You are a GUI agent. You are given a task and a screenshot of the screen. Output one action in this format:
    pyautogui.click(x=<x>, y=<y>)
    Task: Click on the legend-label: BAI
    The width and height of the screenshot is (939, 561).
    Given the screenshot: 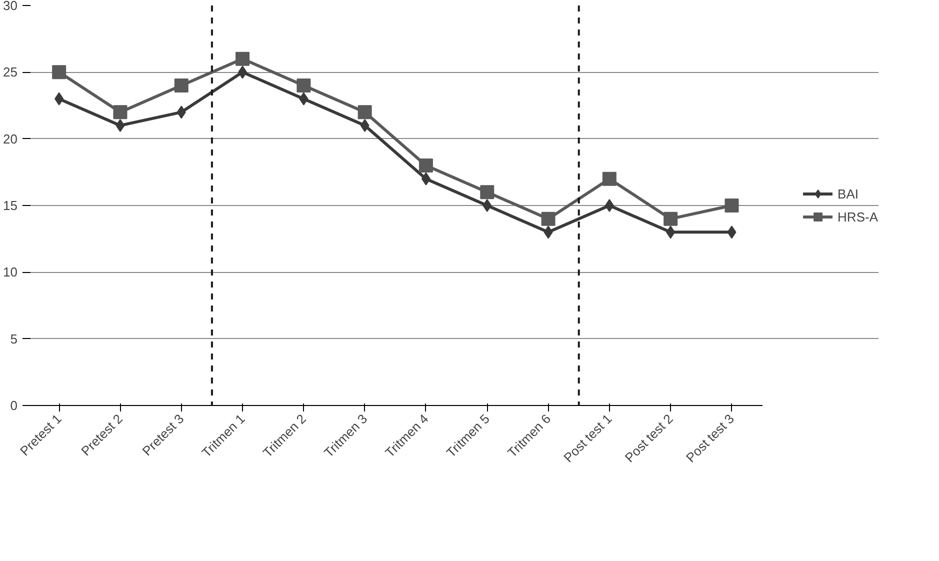 What is the action you would take?
    pyautogui.click(x=848, y=193)
    